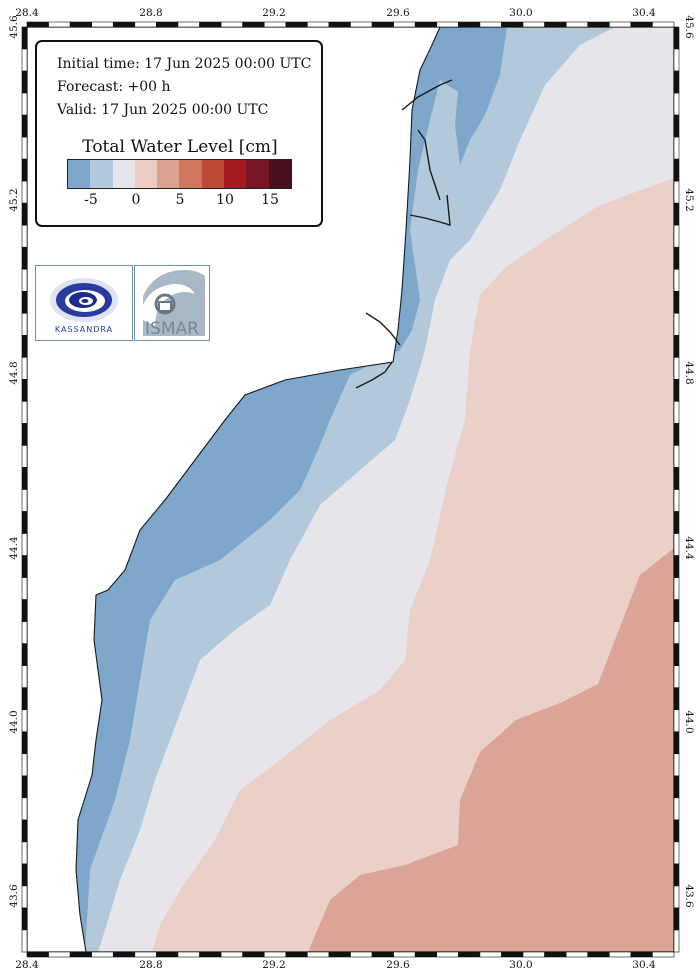 Image resolution: width=700 pixels, height=978 pixels. I want to click on tick-label: 44.4, so click(689, 548).